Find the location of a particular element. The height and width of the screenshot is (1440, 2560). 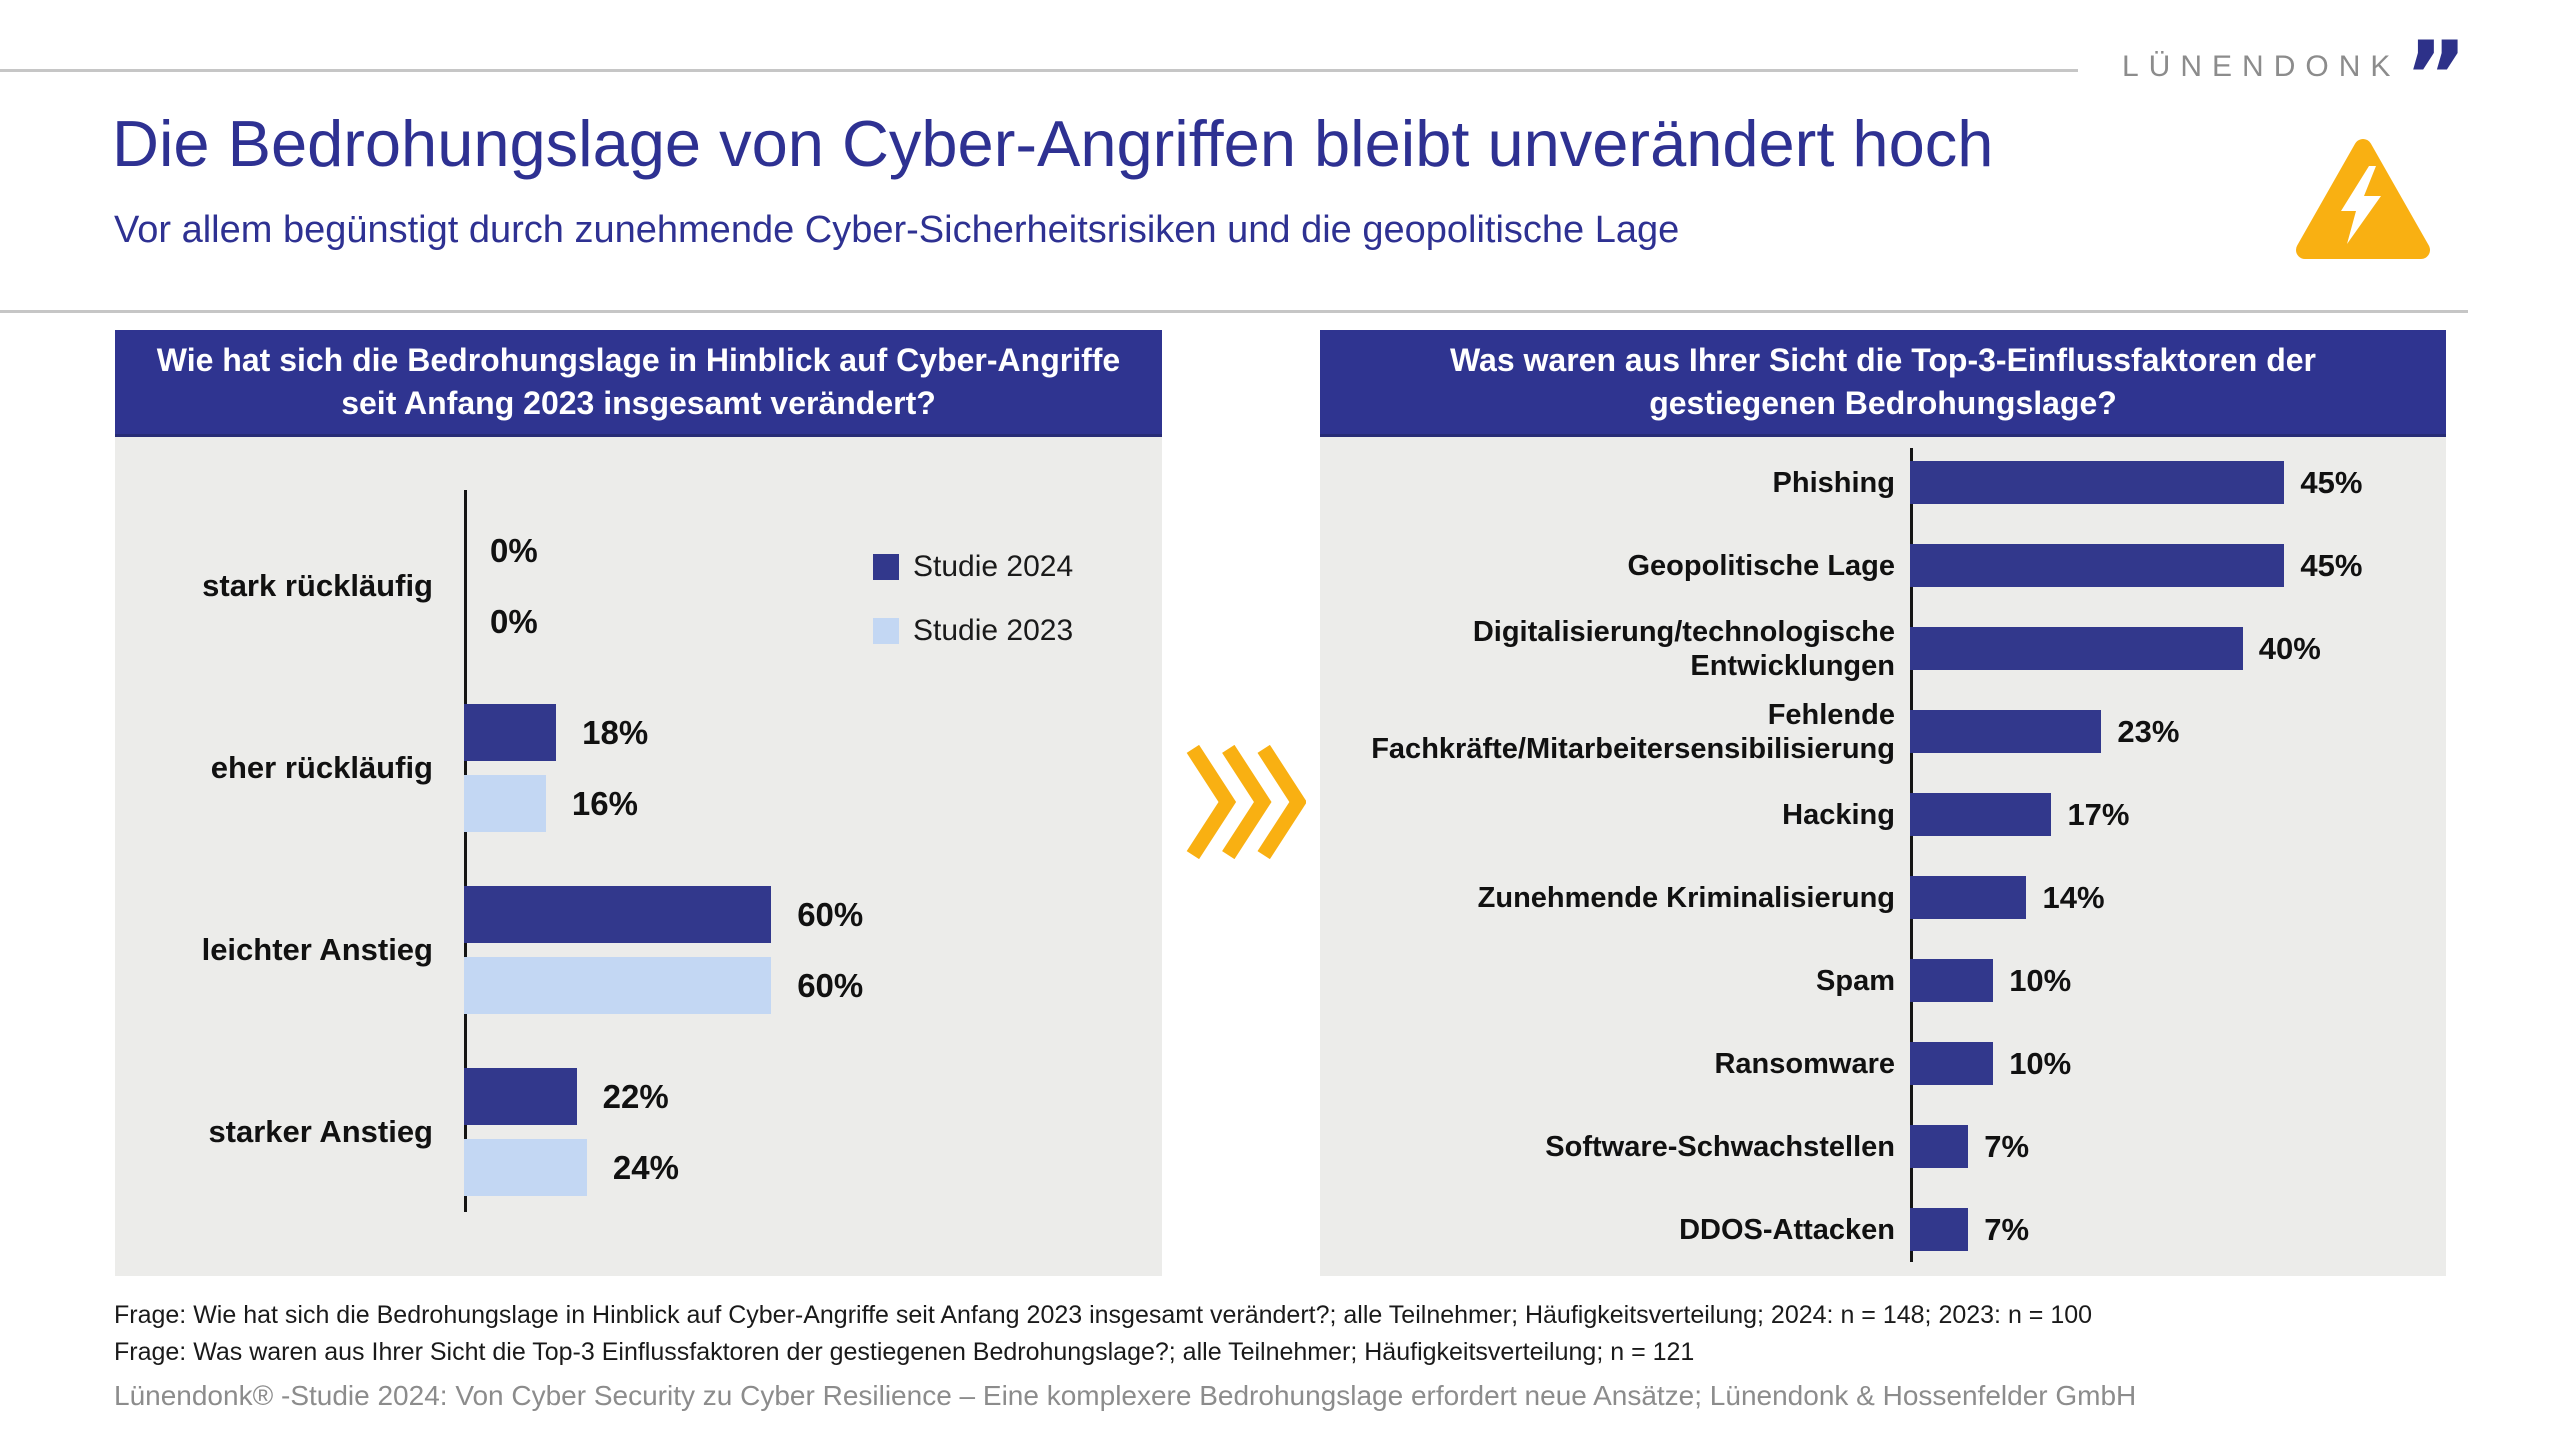

right-chart-axis is located at coordinates (1911, 855).